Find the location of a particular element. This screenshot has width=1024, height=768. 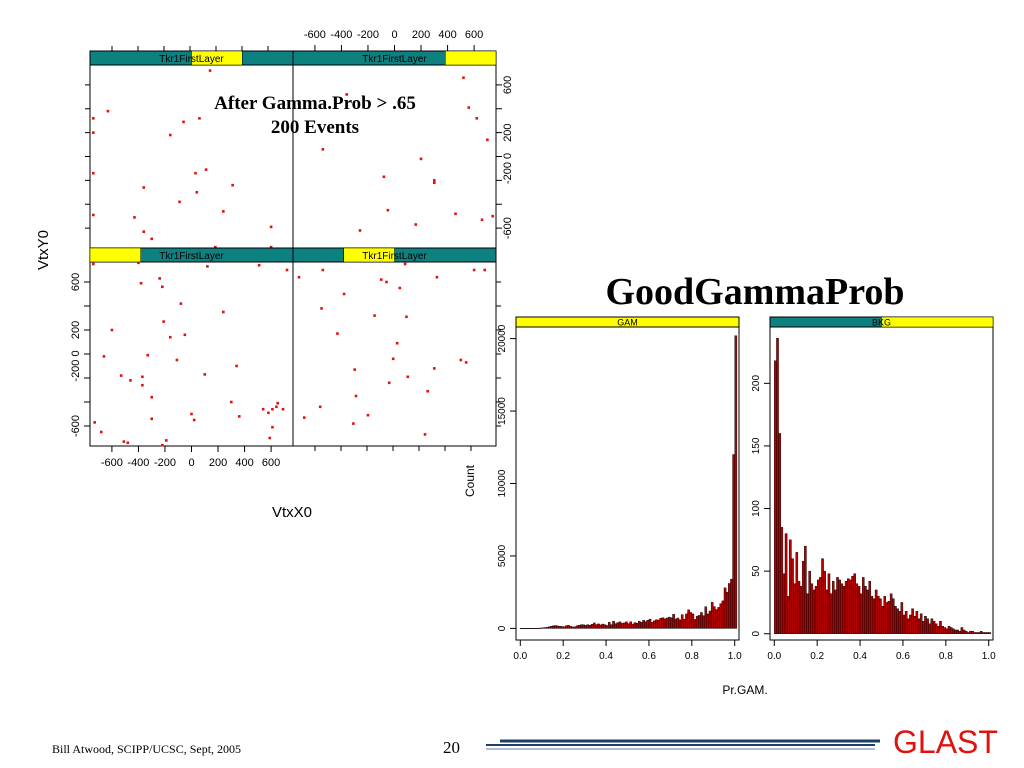

y-tick-label: 200 is located at coordinates (756, 383).